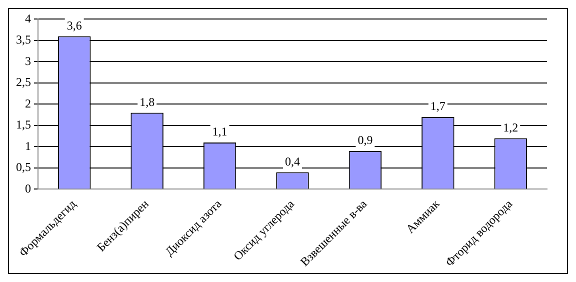  Describe the element at coordinates (74, 25) in the screenshot. I see `data-label: 3,6` at that location.